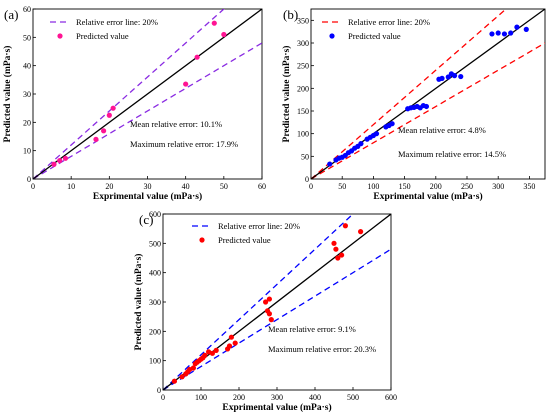 This screenshot has width=550, height=415. What do you see at coordinates (148, 186) in the screenshot?
I see `x-tick-label: 30` at bounding box center [148, 186].